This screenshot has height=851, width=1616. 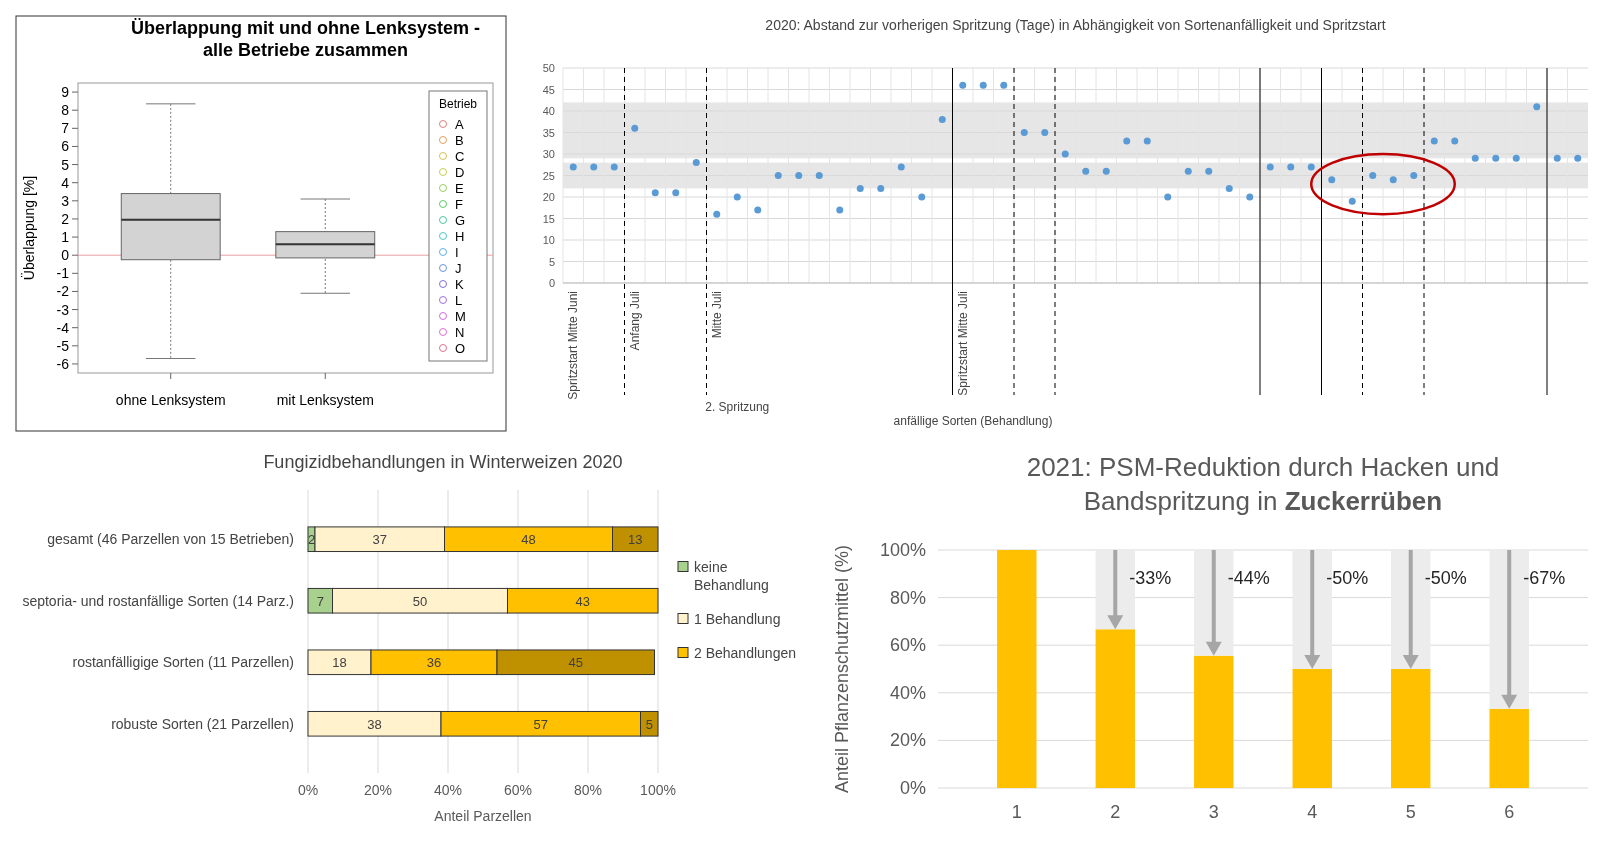 What do you see at coordinates (902, 550) in the screenshot?
I see `y-tick-label: 100%` at bounding box center [902, 550].